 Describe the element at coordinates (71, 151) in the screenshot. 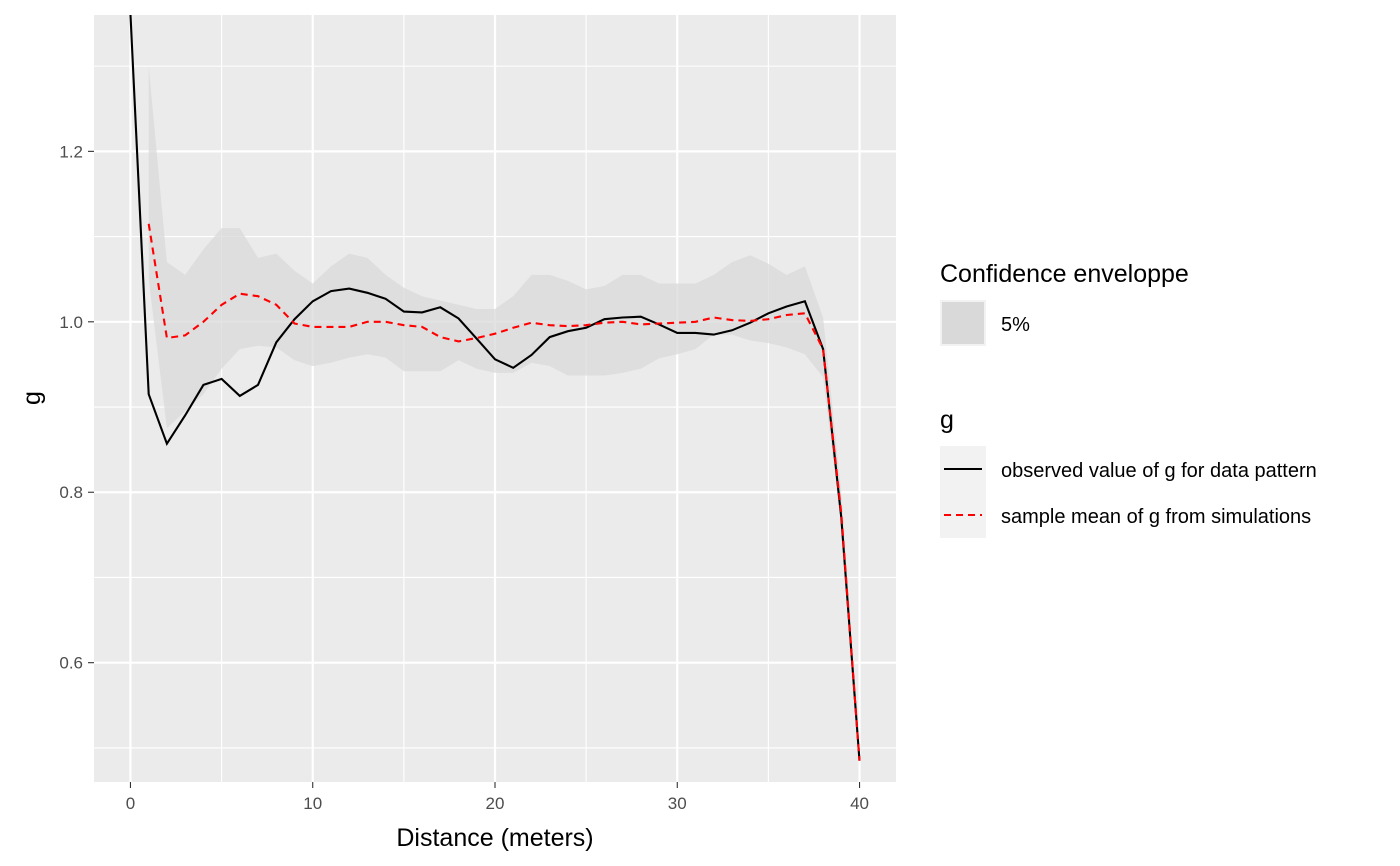

I see `y-tick-label: 1.2` at that location.